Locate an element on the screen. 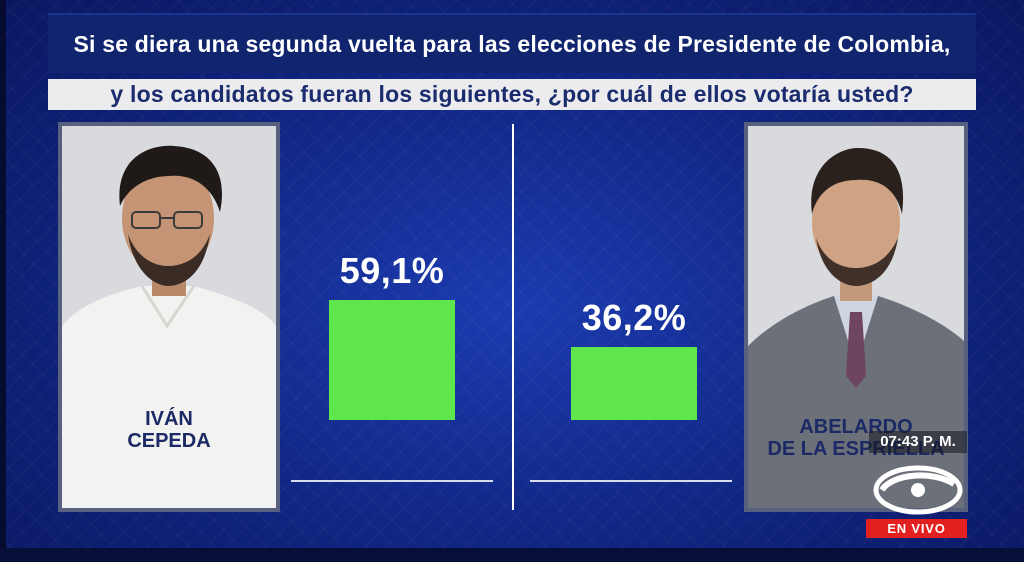 The height and width of the screenshot is (562, 1024). candidate-name-line-1: IVÁN is located at coordinates (169, 419).